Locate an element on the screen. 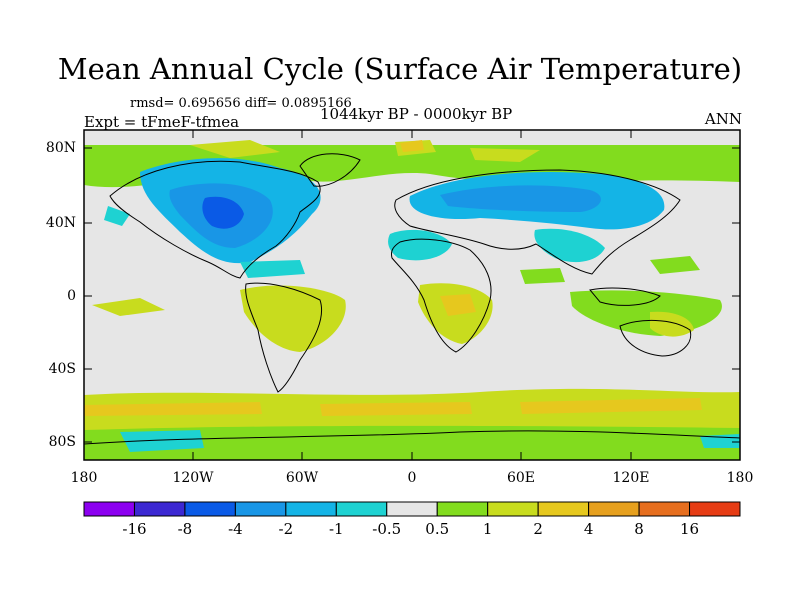  lat-label-0: 0 is located at coordinates (71, 296).